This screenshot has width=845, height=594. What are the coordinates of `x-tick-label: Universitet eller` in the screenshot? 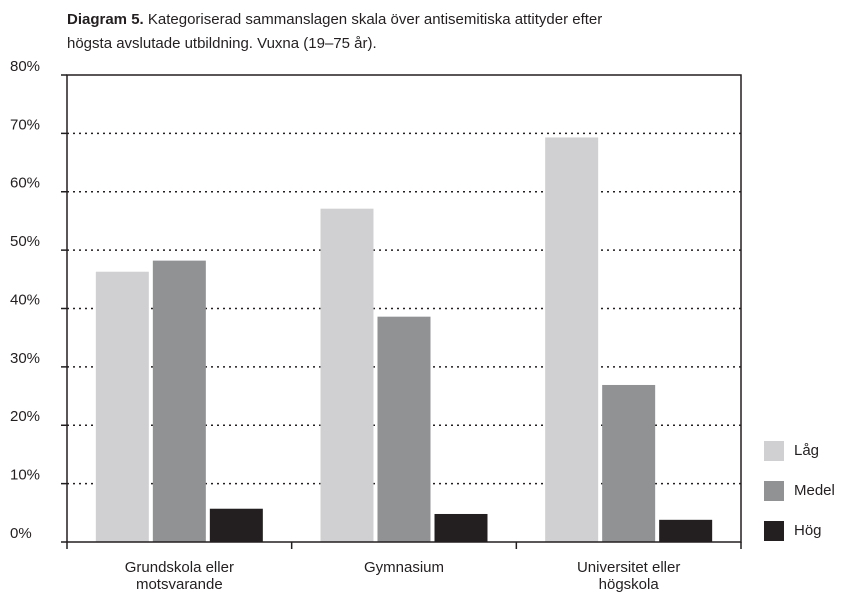 It's located at (628, 567).